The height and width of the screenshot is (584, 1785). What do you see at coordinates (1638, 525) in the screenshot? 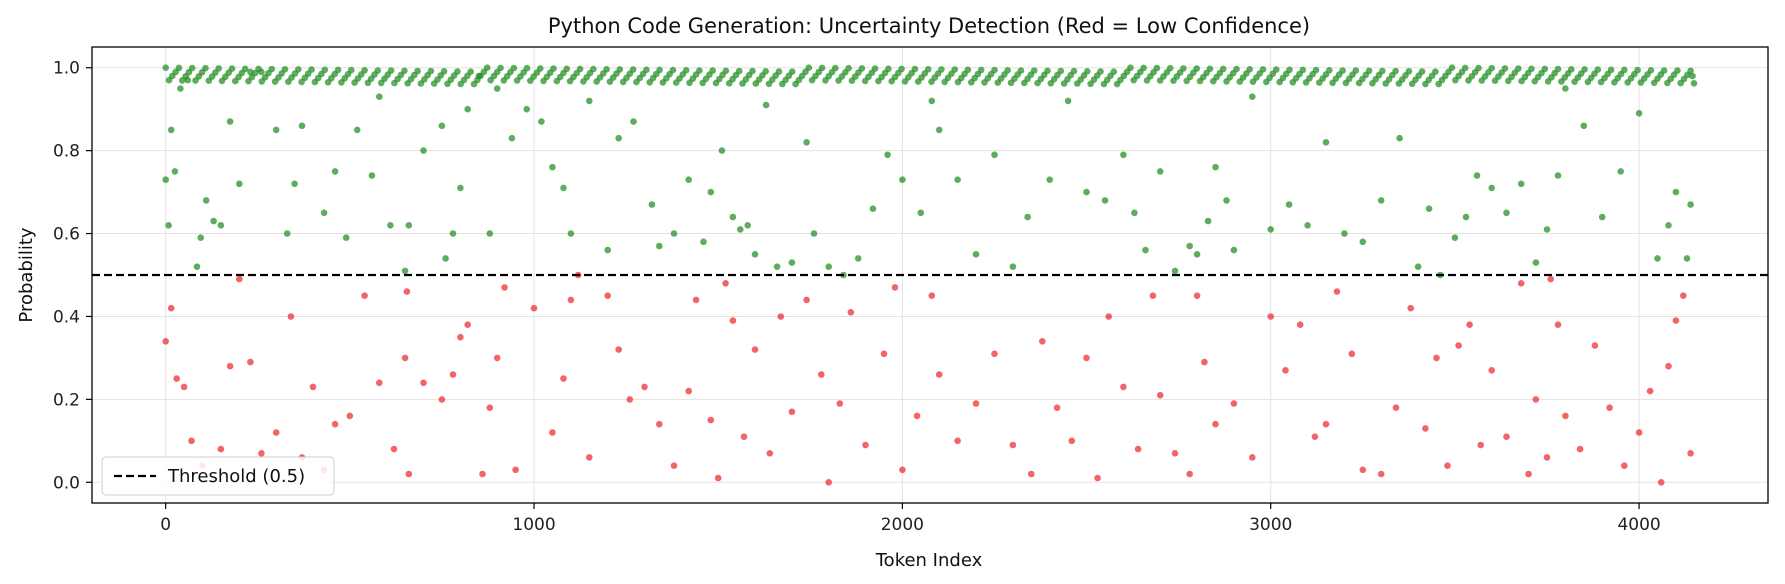
I see `x-tick-label: 4000` at bounding box center [1638, 525].